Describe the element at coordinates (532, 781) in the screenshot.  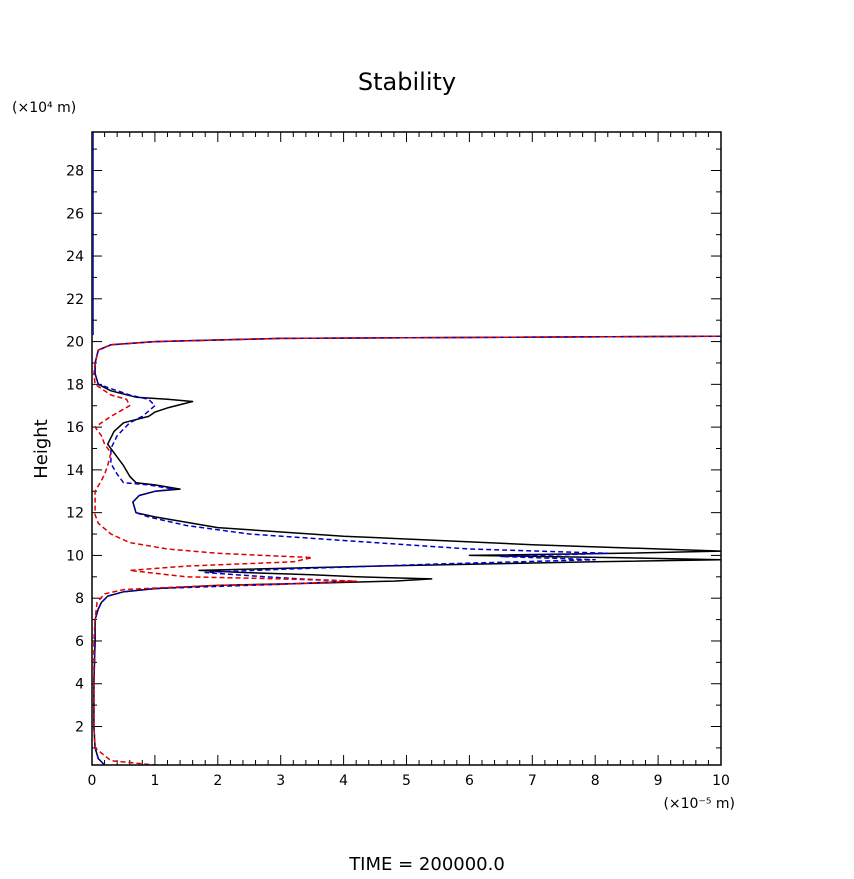
I see `x-tick-label: 7` at that location.